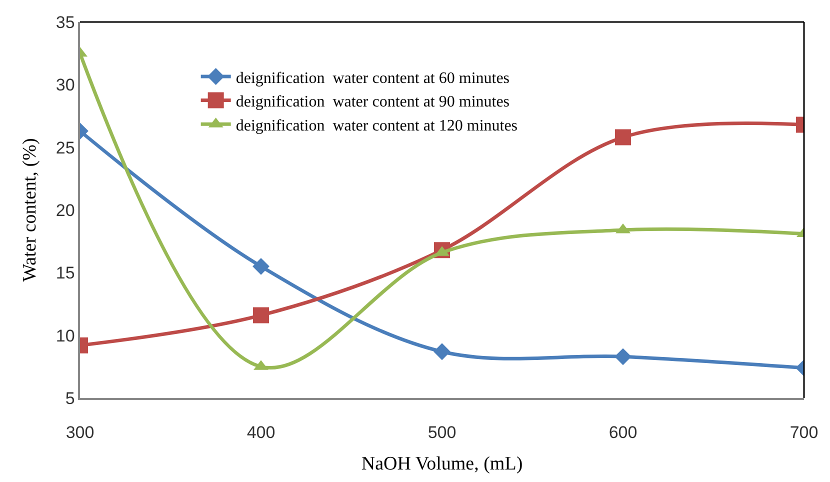  What do you see at coordinates (442, 463) in the screenshot?
I see `x-axis-title: NaOH Volume, (mL)` at bounding box center [442, 463].